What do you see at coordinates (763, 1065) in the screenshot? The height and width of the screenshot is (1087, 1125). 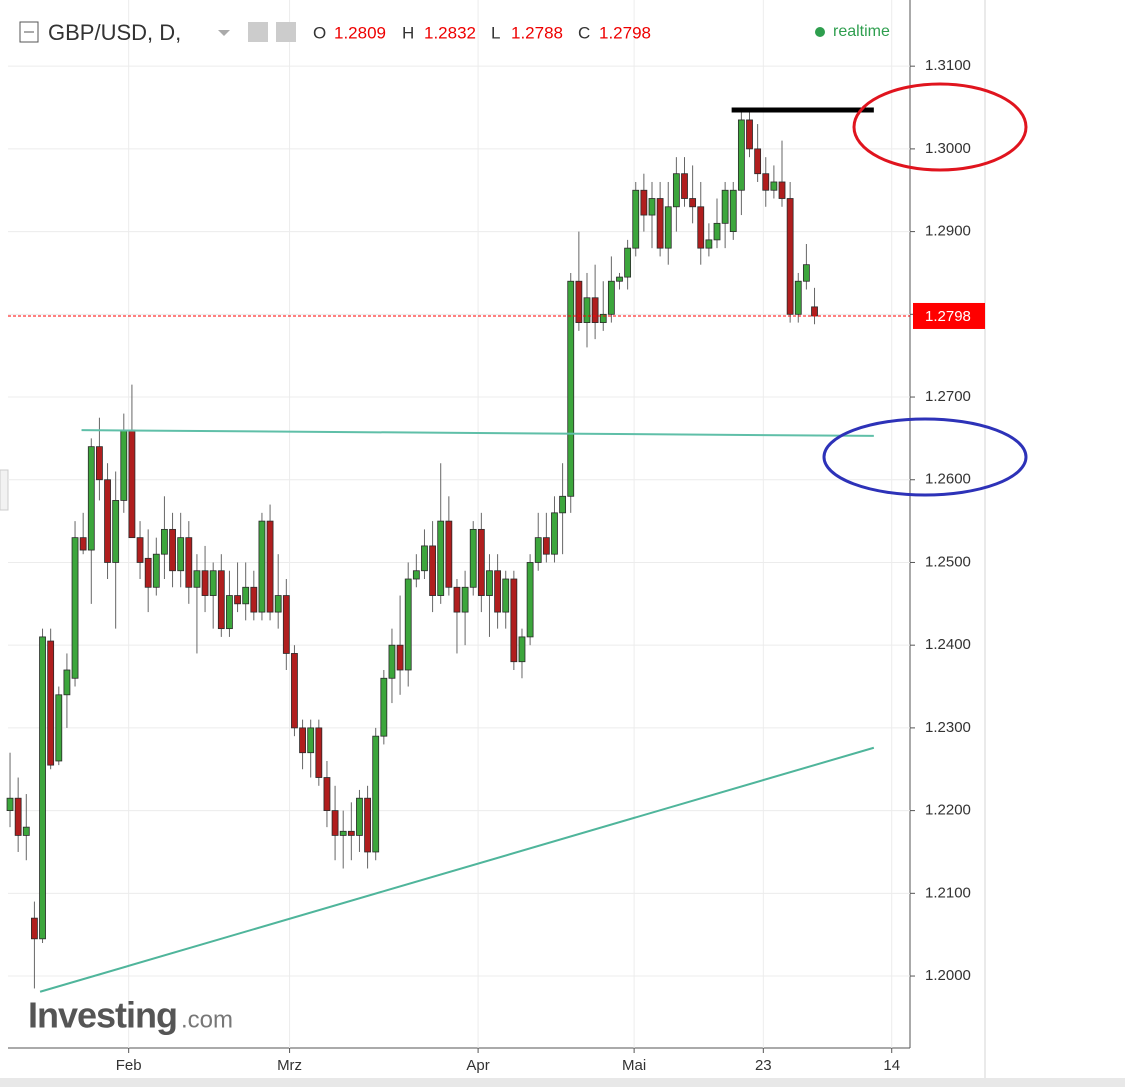 I see `x-tick-label: 23` at bounding box center [763, 1065].